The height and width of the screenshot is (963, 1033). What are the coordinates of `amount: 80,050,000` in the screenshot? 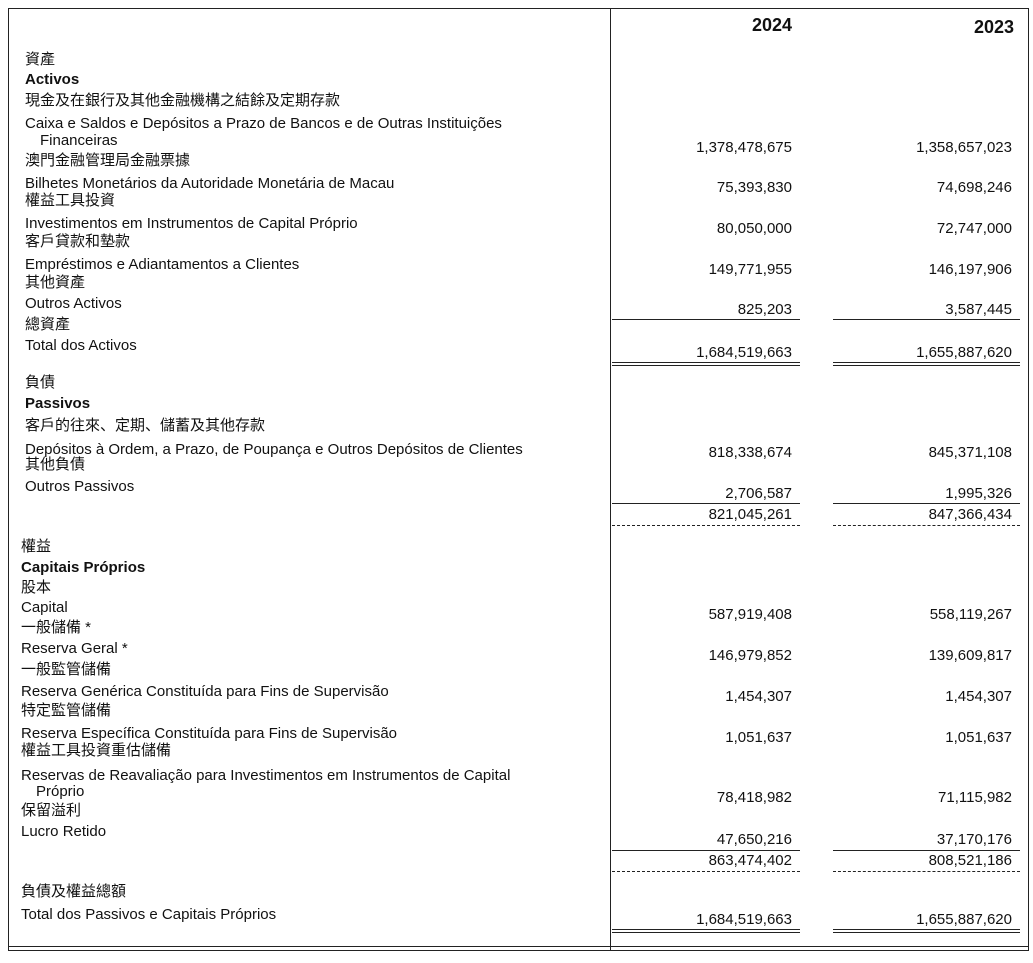 It's located at (754, 228).